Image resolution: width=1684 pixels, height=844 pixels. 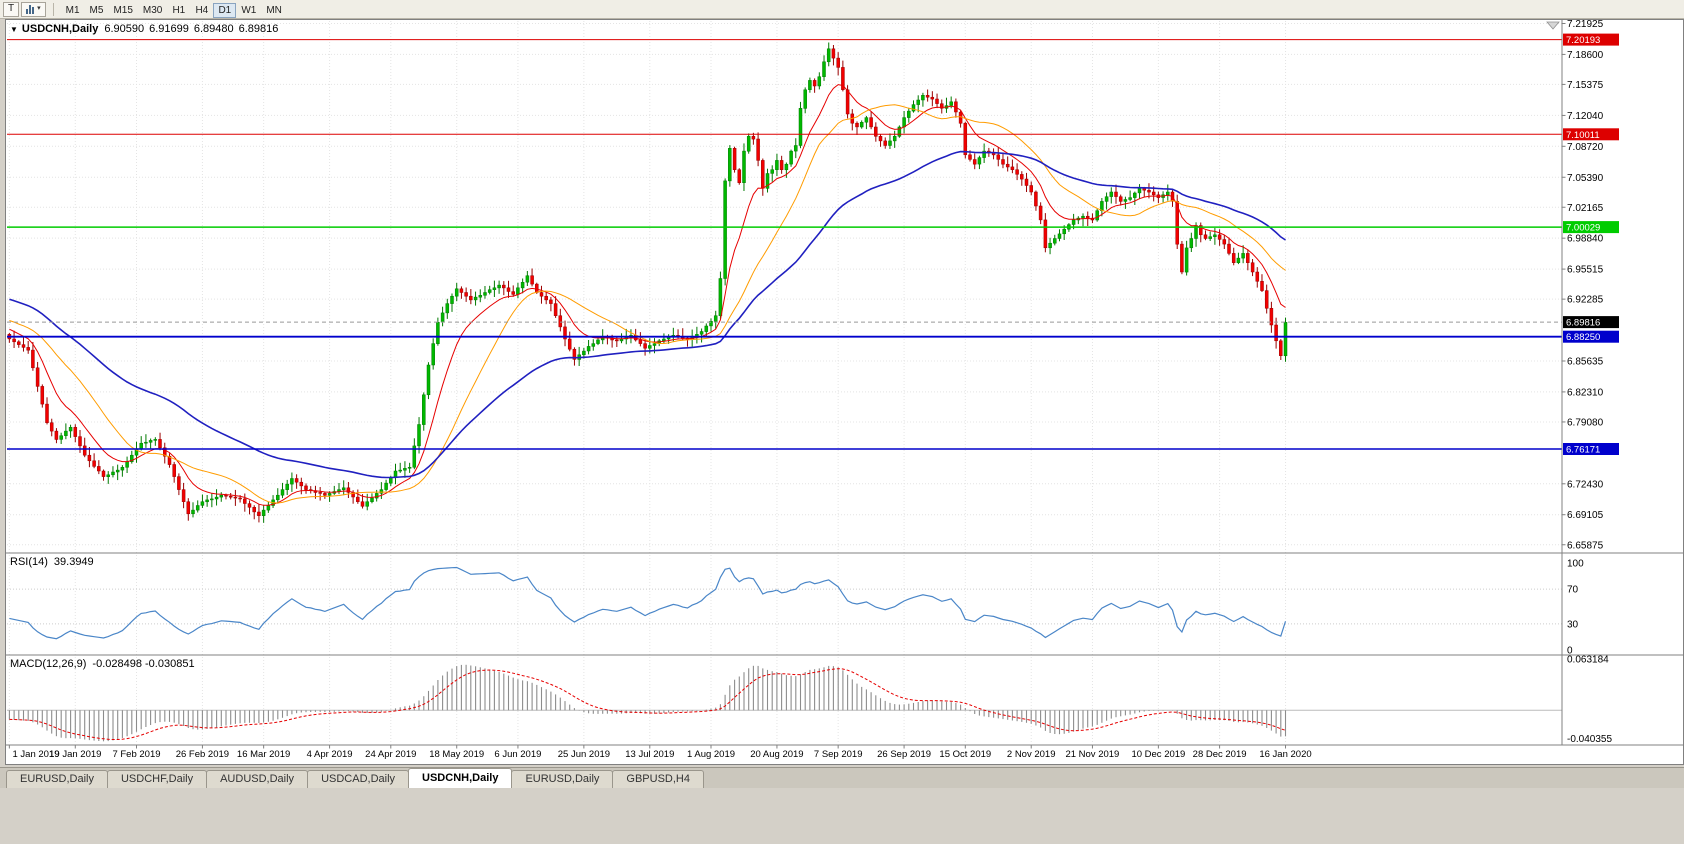 What do you see at coordinates (1553, 25) in the screenshot?
I see `chart-shift-marker` at bounding box center [1553, 25].